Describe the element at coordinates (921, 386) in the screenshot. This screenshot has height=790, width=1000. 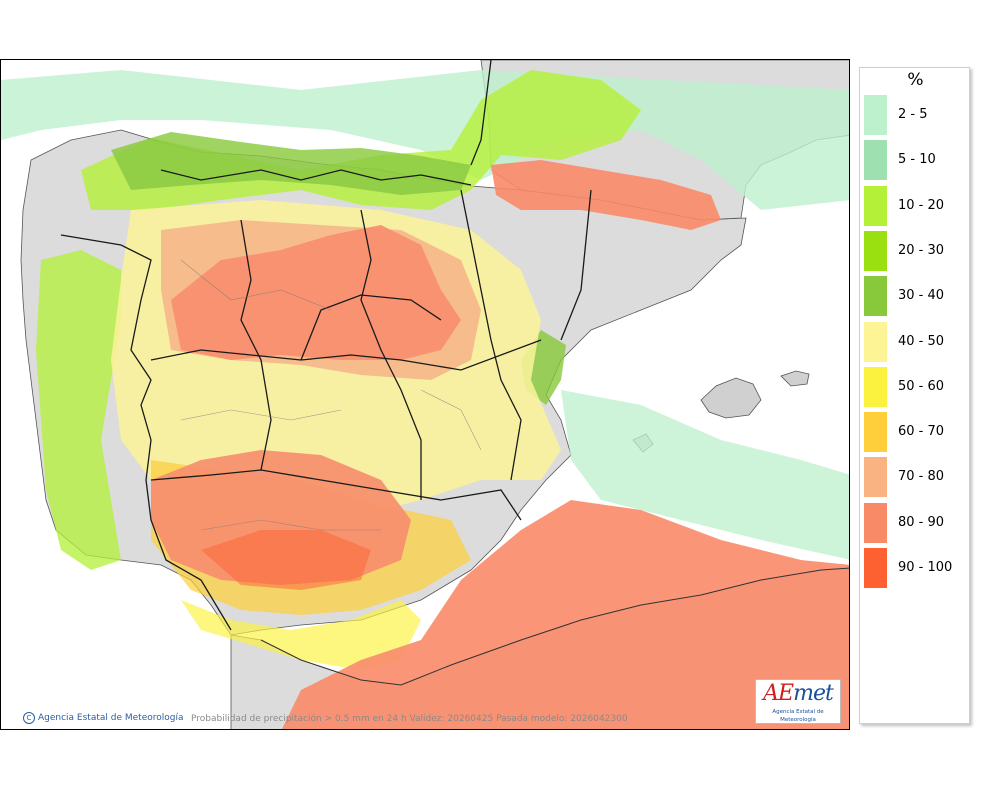
I see `legend-label: 50 - 60` at that location.